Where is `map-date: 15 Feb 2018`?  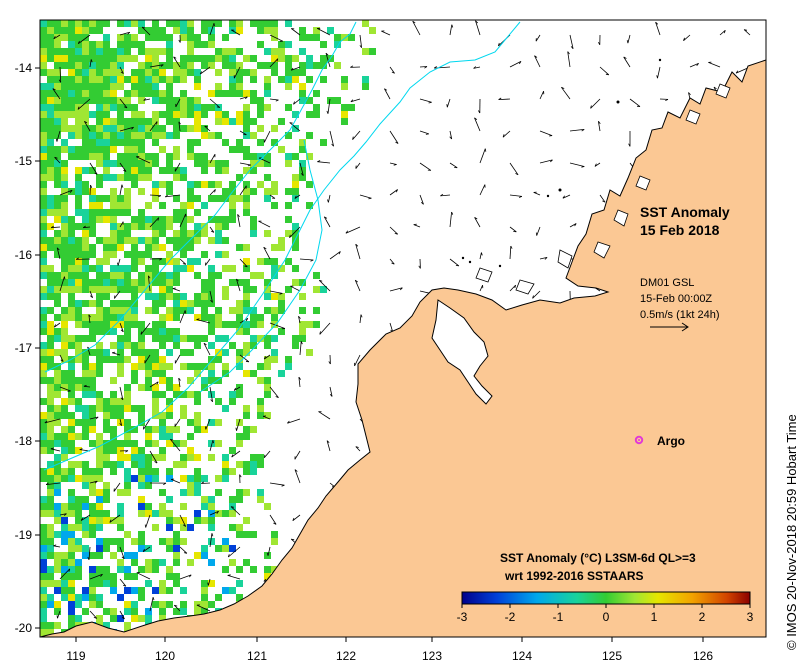
map-date: 15 Feb 2018 is located at coordinates (680, 230).